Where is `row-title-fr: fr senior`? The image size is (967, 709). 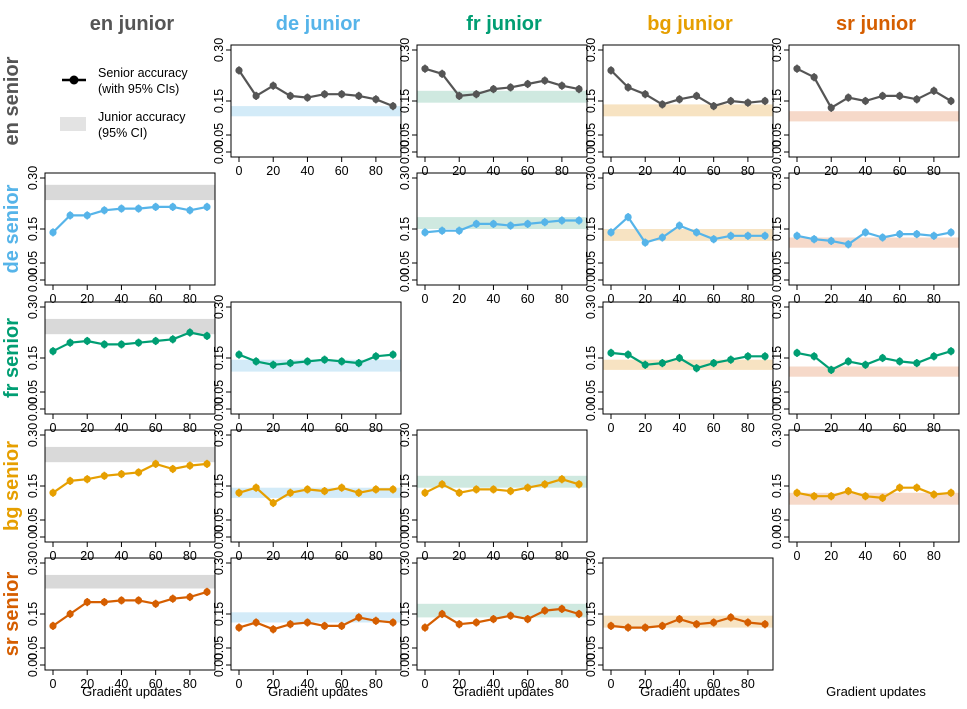 row-title-fr: fr senior is located at coordinates (12, 358).